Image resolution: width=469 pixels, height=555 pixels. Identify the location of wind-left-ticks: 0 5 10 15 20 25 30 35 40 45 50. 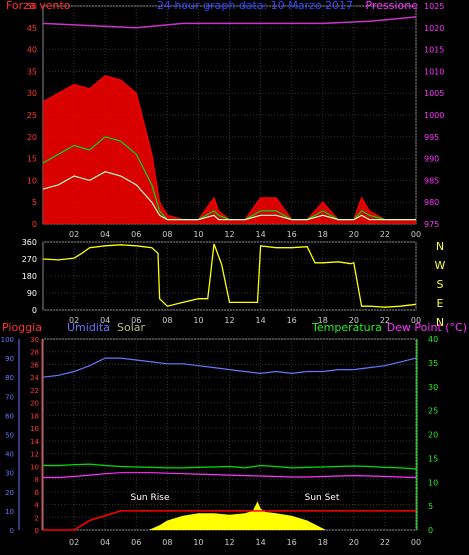
(32, 115).